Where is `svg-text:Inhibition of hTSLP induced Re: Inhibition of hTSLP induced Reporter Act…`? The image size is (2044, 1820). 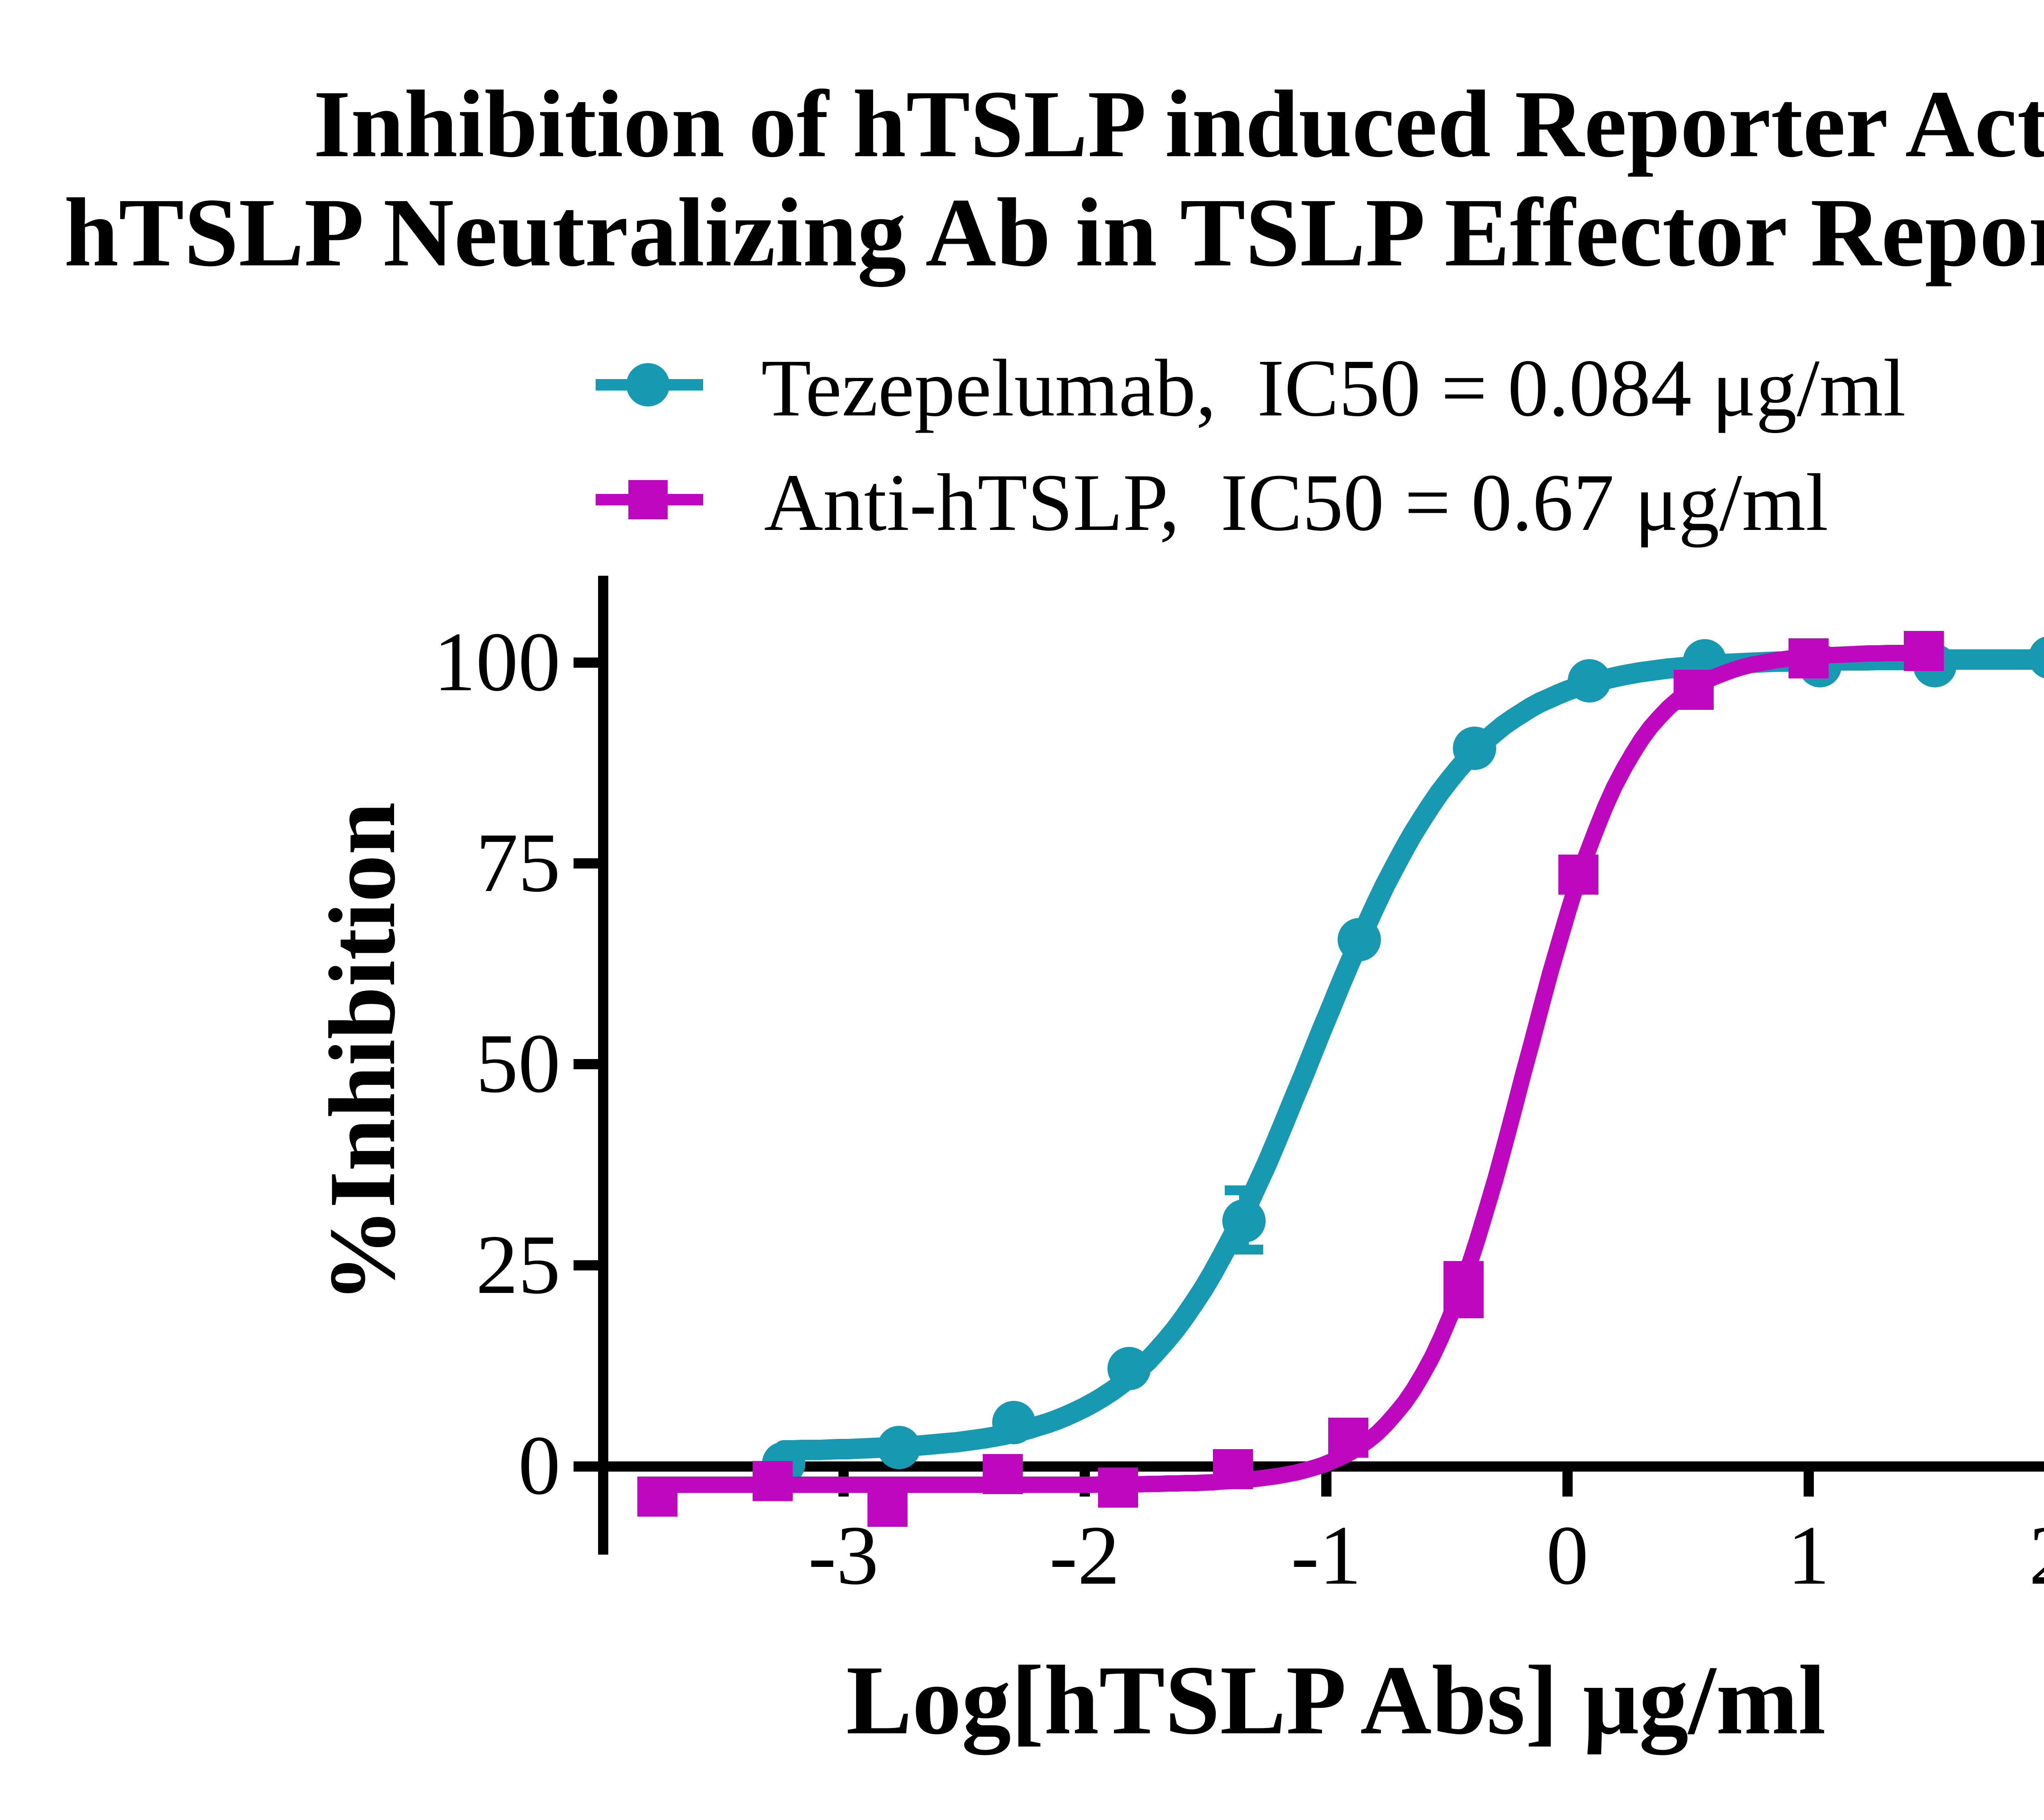
svg-text:Inhibition of hTSLP induced Re: Inhibition of hTSLP induced Reporter Act… is located at coordinates (1179, 124).